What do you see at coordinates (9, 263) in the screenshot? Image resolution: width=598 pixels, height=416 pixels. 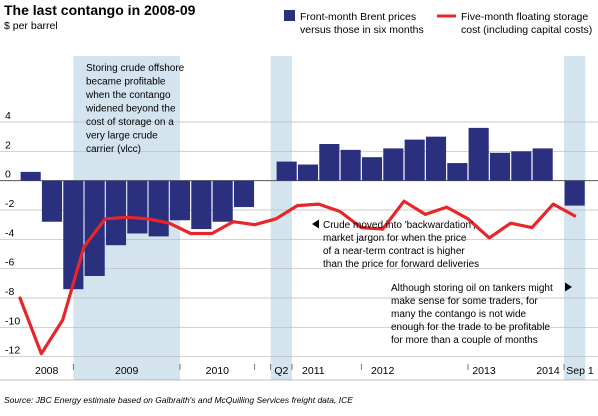 I see `y-tick-label: -6` at bounding box center [9, 263].